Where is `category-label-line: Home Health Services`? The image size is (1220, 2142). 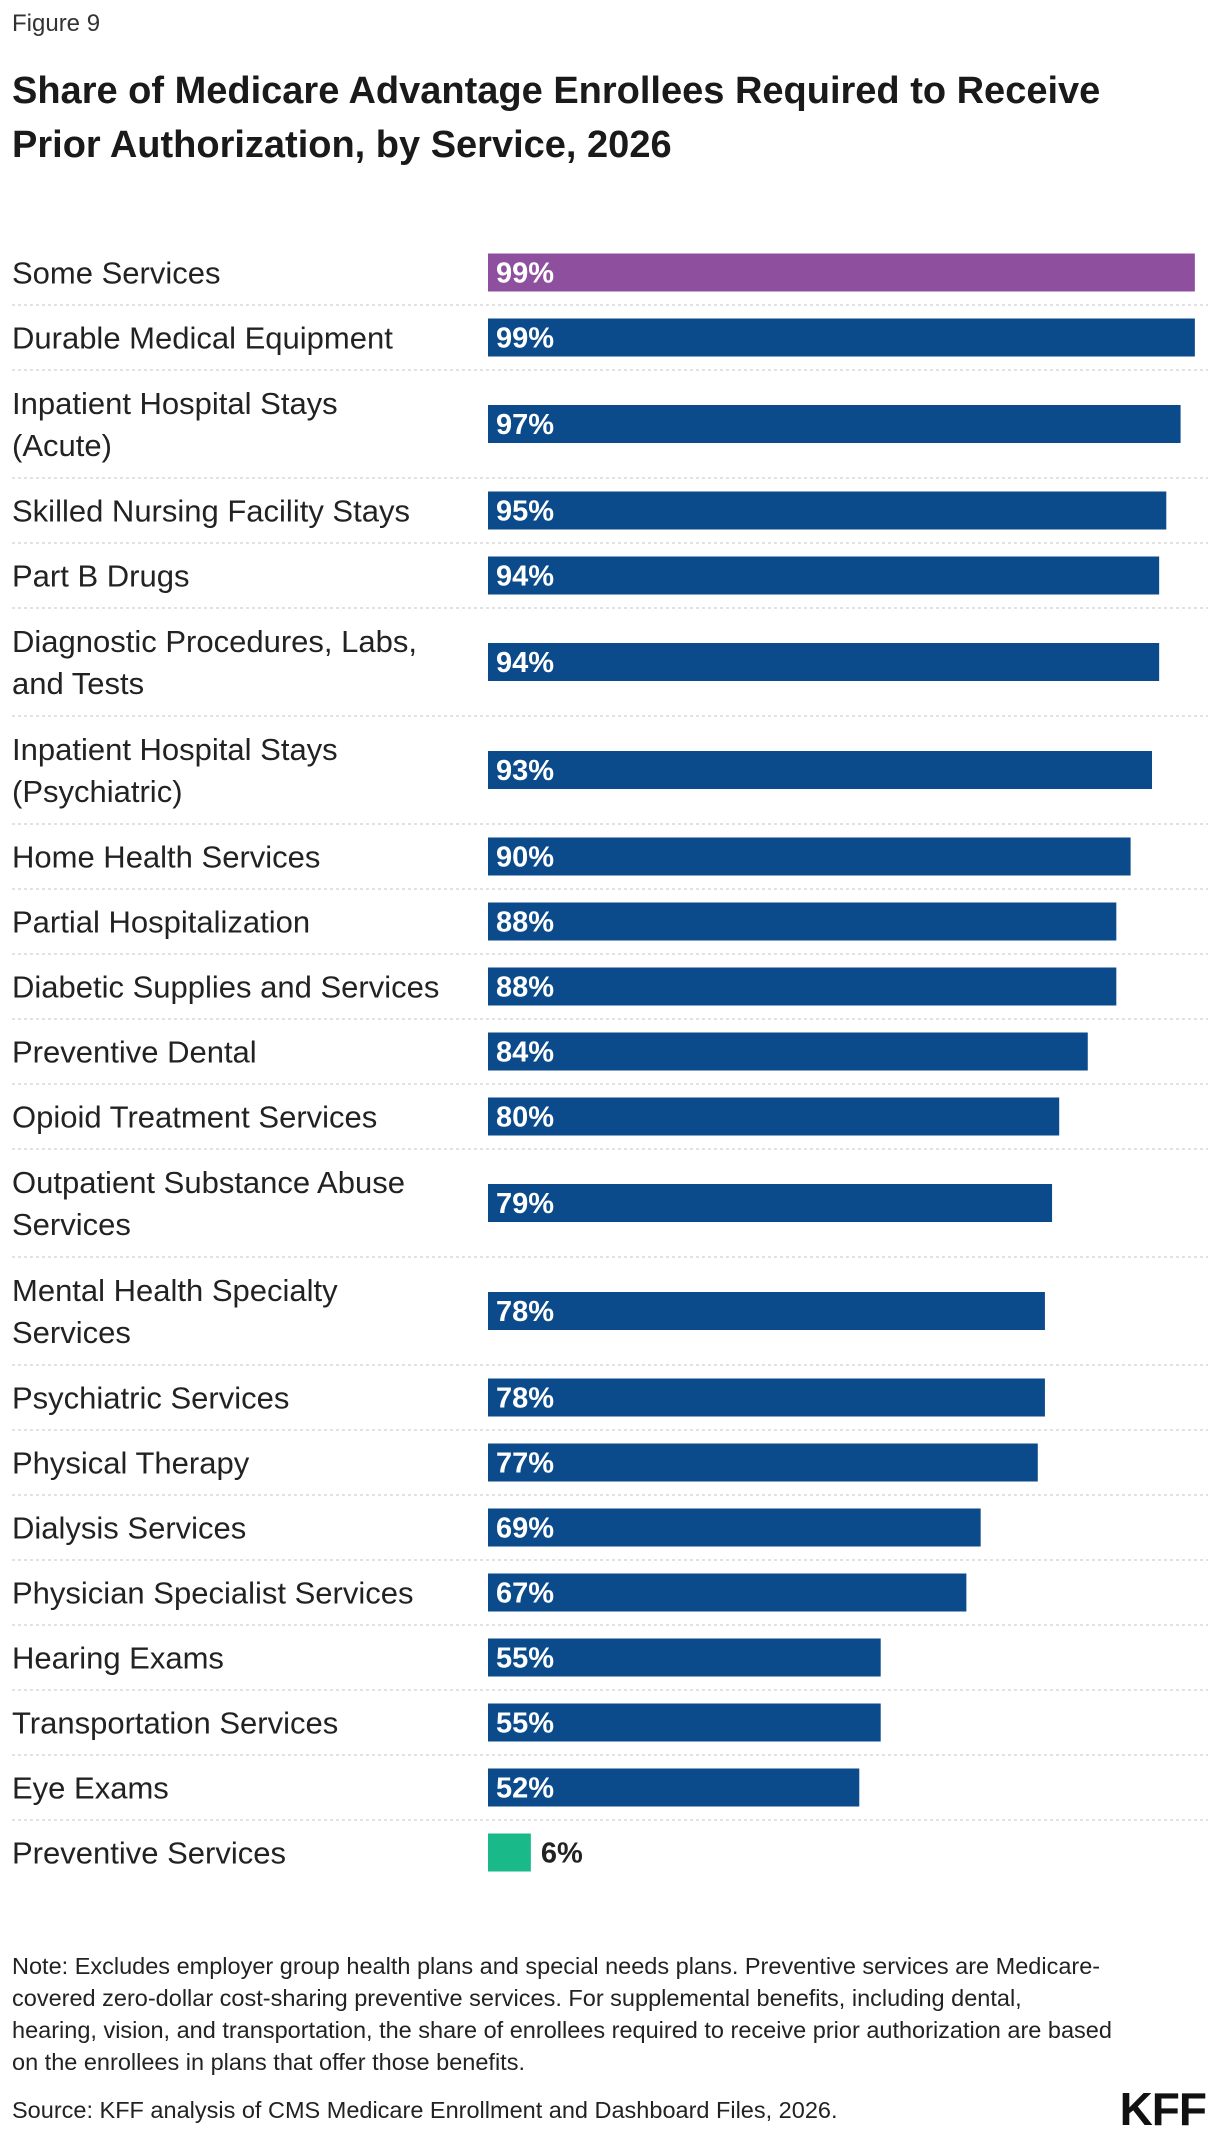 category-label-line: Home Health Services is located at coordinates (166, 857).